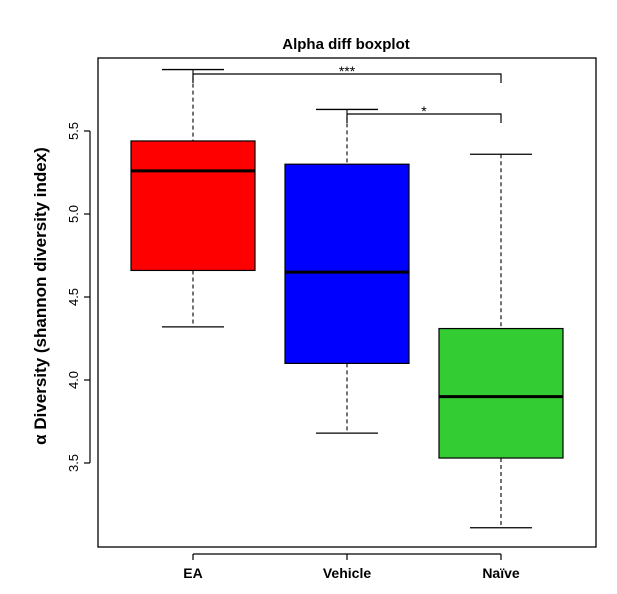 Image resolution: width=617 pixels, height=594 pixels. Describe the element at coordinates (73, 380) in the screenshot. I see `y-tick-label: 4.0` at that location.